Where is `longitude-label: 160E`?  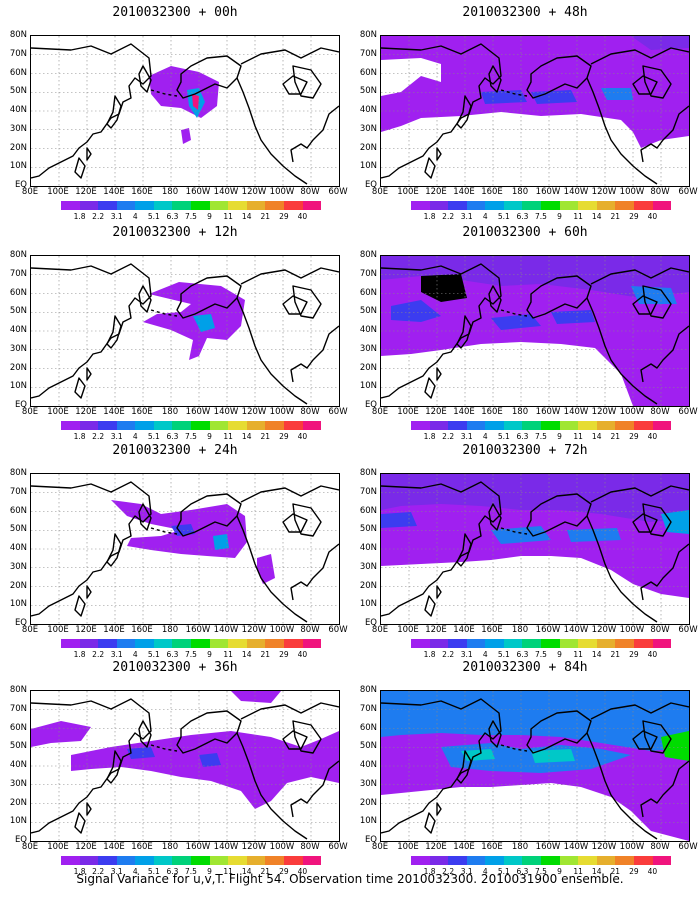
longitude-label: 160E is located at coordinates (142, 412).